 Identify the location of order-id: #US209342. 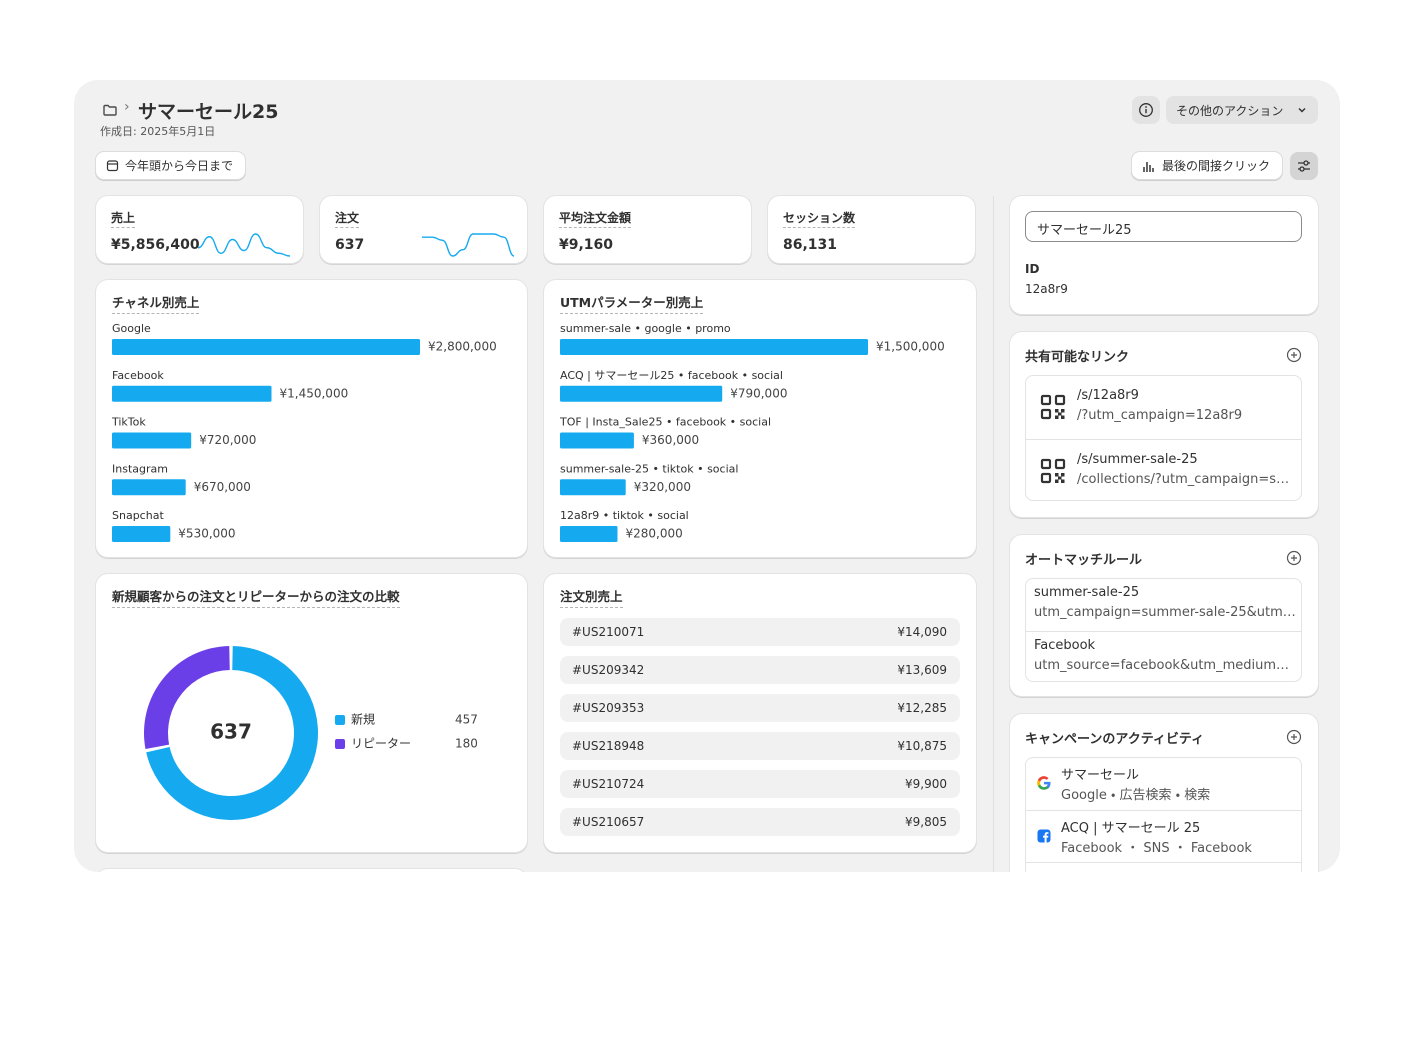
(608, 670).